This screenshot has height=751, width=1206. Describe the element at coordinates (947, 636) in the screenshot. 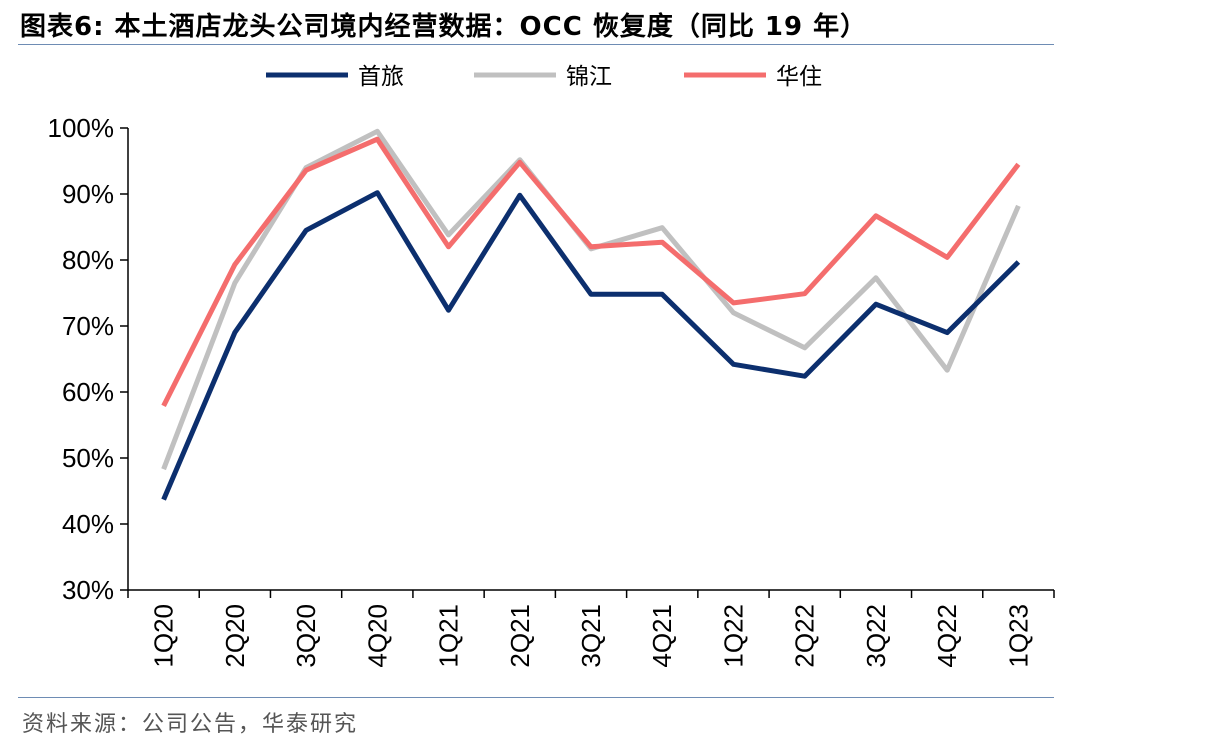

I see `x-tick-label: 4Q22` at that location.